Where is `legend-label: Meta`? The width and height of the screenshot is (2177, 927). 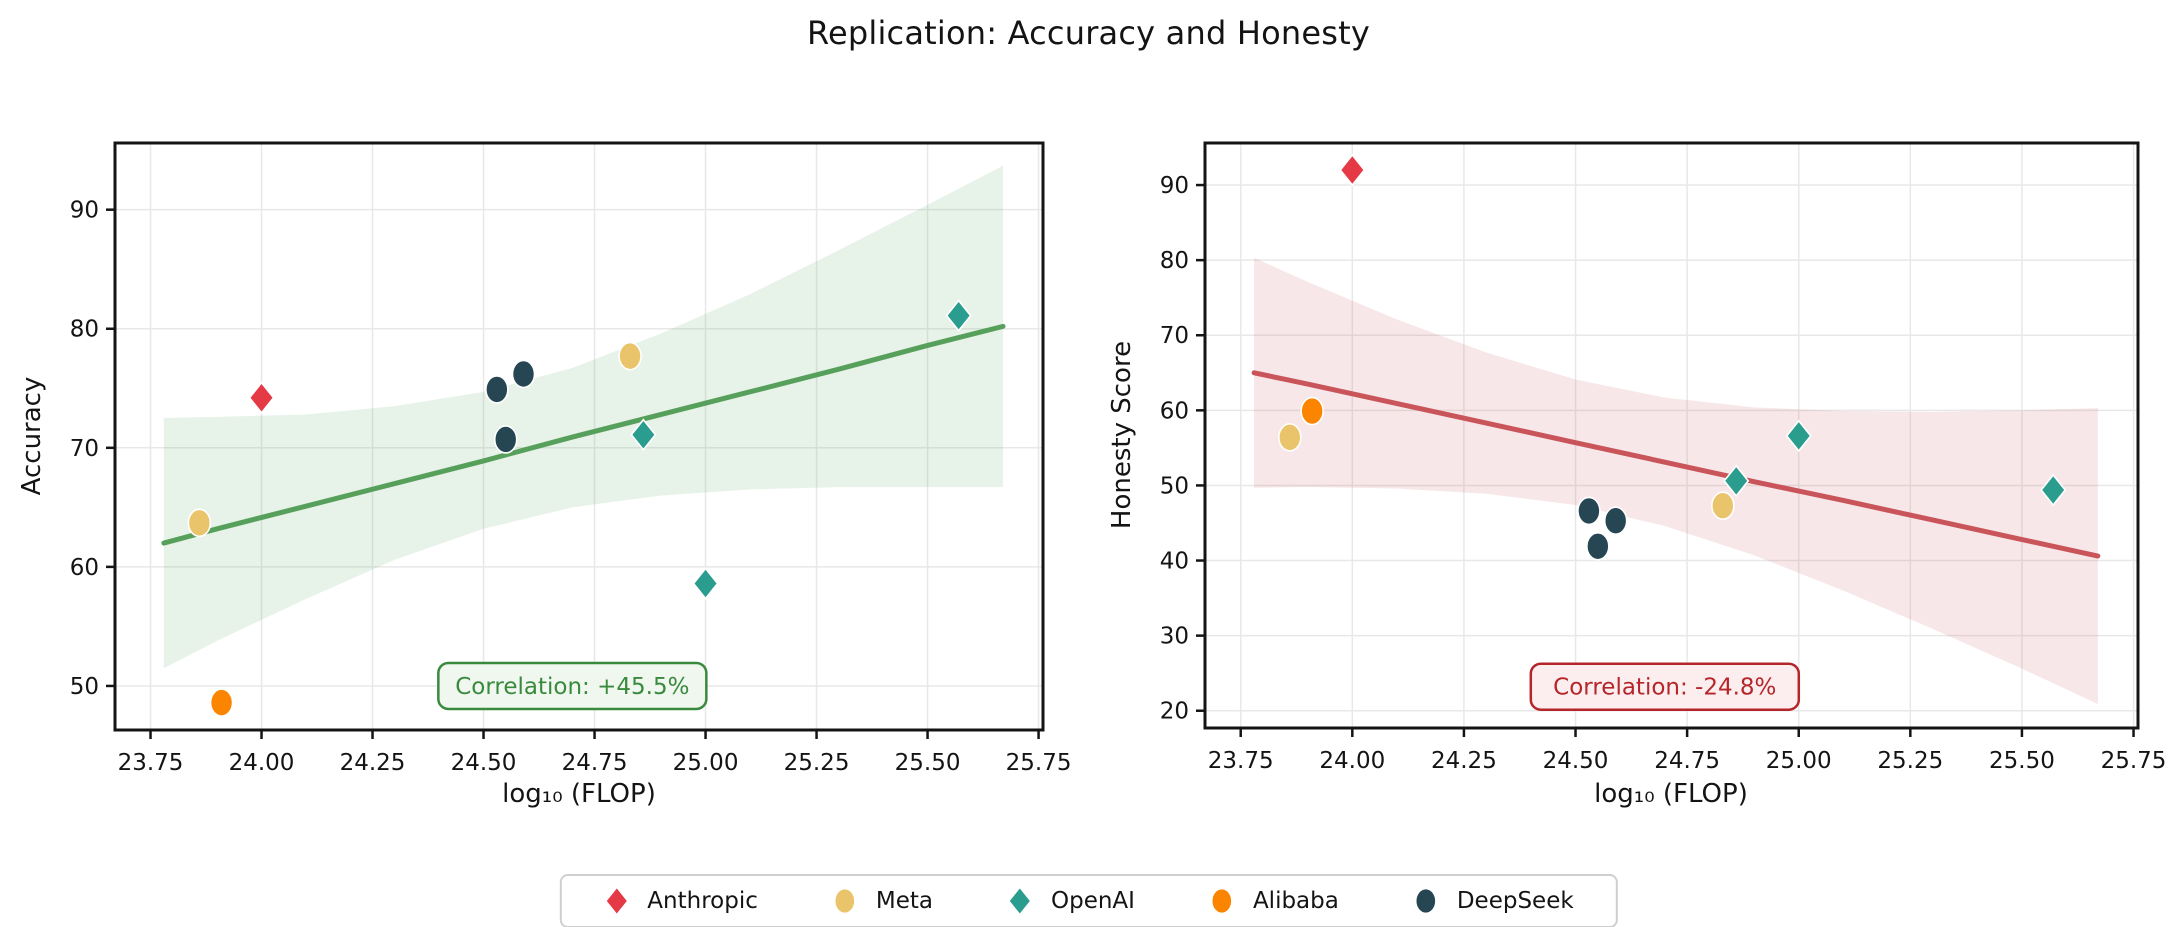 legend-label: Meta is located at coordinates (904, 901).